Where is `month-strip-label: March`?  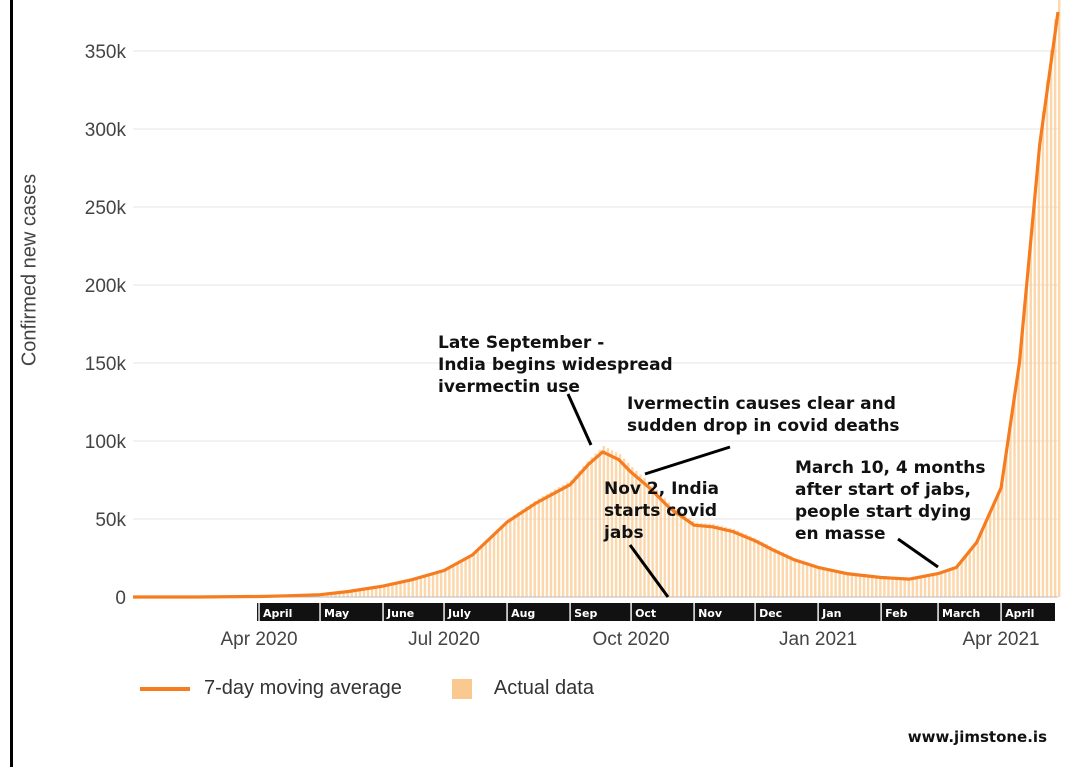
month-strip-label: March is located at coordinates (961, 613).